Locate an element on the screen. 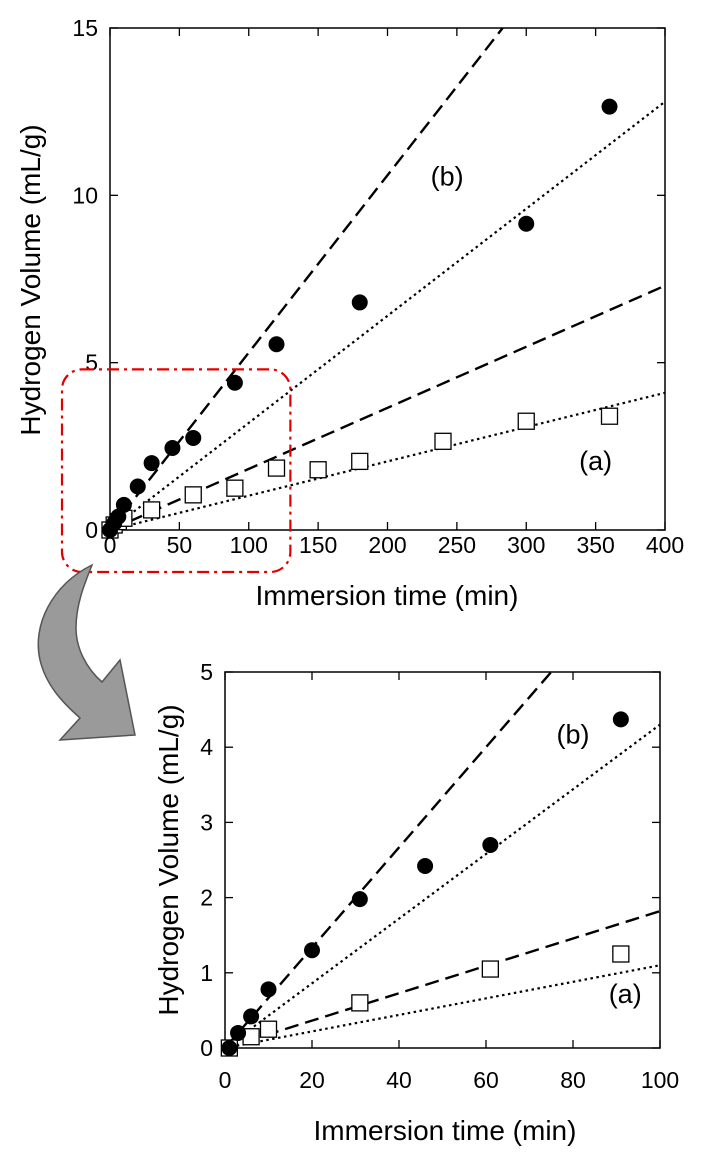 The image size is (720, 1171). x-tick-label: 250 is located at coordinates (457, 545).